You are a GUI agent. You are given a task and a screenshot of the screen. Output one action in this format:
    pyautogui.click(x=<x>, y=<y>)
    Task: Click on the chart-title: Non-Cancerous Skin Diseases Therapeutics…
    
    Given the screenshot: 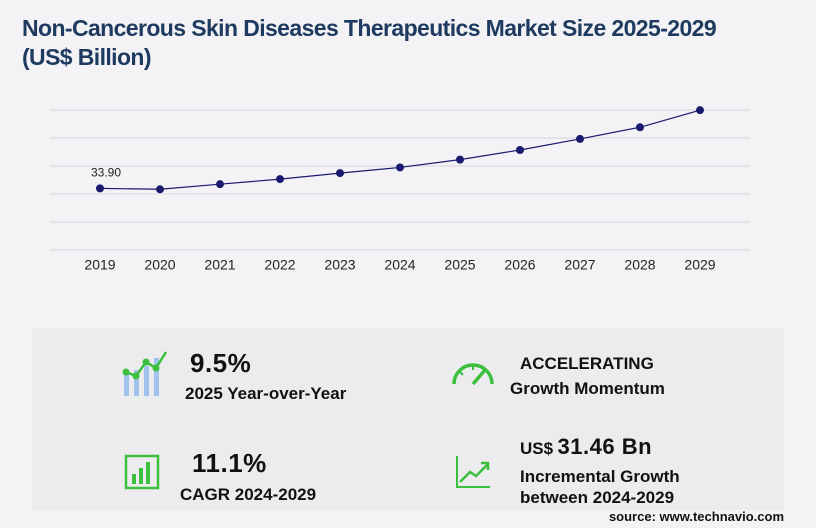 What is the action you would take?
    pyautogui.click(x=369, y=42)
    